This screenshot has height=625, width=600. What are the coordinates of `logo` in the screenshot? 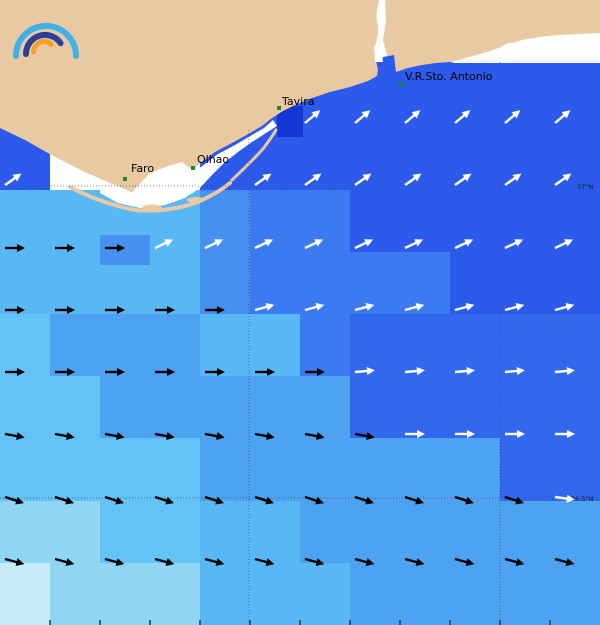 It's located at (46, 41).